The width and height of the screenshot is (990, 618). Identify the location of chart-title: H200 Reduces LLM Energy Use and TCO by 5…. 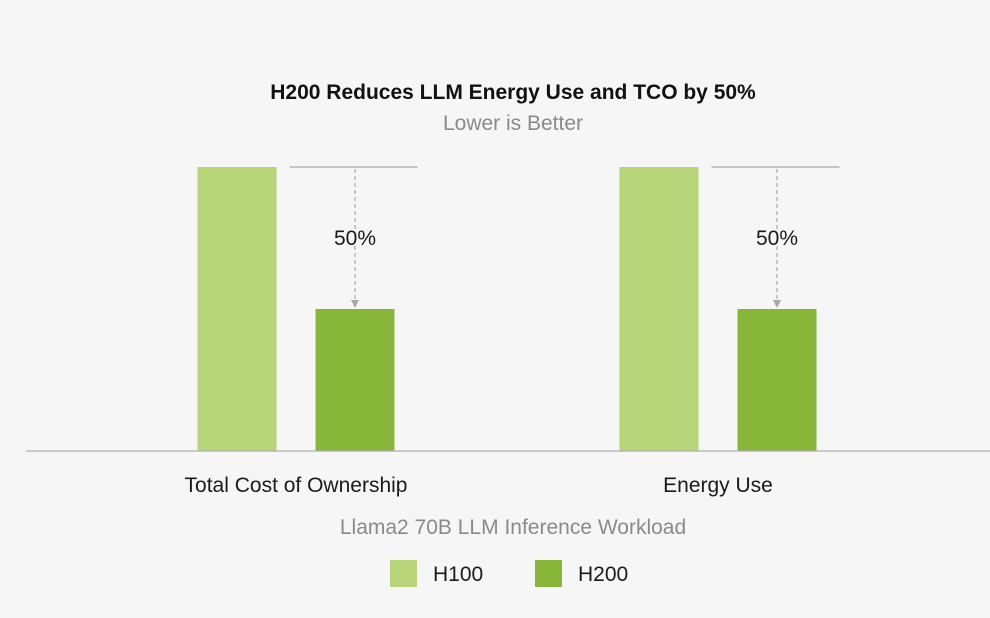
(513, 92).